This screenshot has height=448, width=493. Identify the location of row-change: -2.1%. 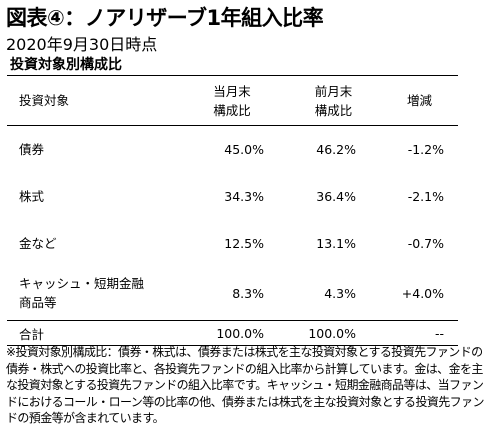
(425, 196).